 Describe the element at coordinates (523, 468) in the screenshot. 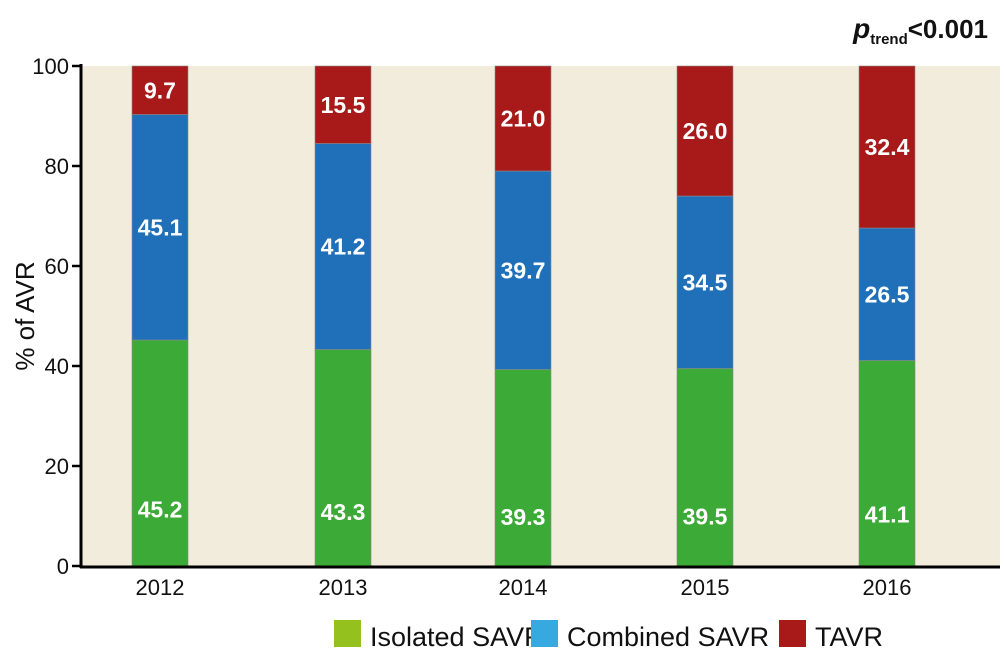

I see `bar-isolated-savr-2014` at that location.